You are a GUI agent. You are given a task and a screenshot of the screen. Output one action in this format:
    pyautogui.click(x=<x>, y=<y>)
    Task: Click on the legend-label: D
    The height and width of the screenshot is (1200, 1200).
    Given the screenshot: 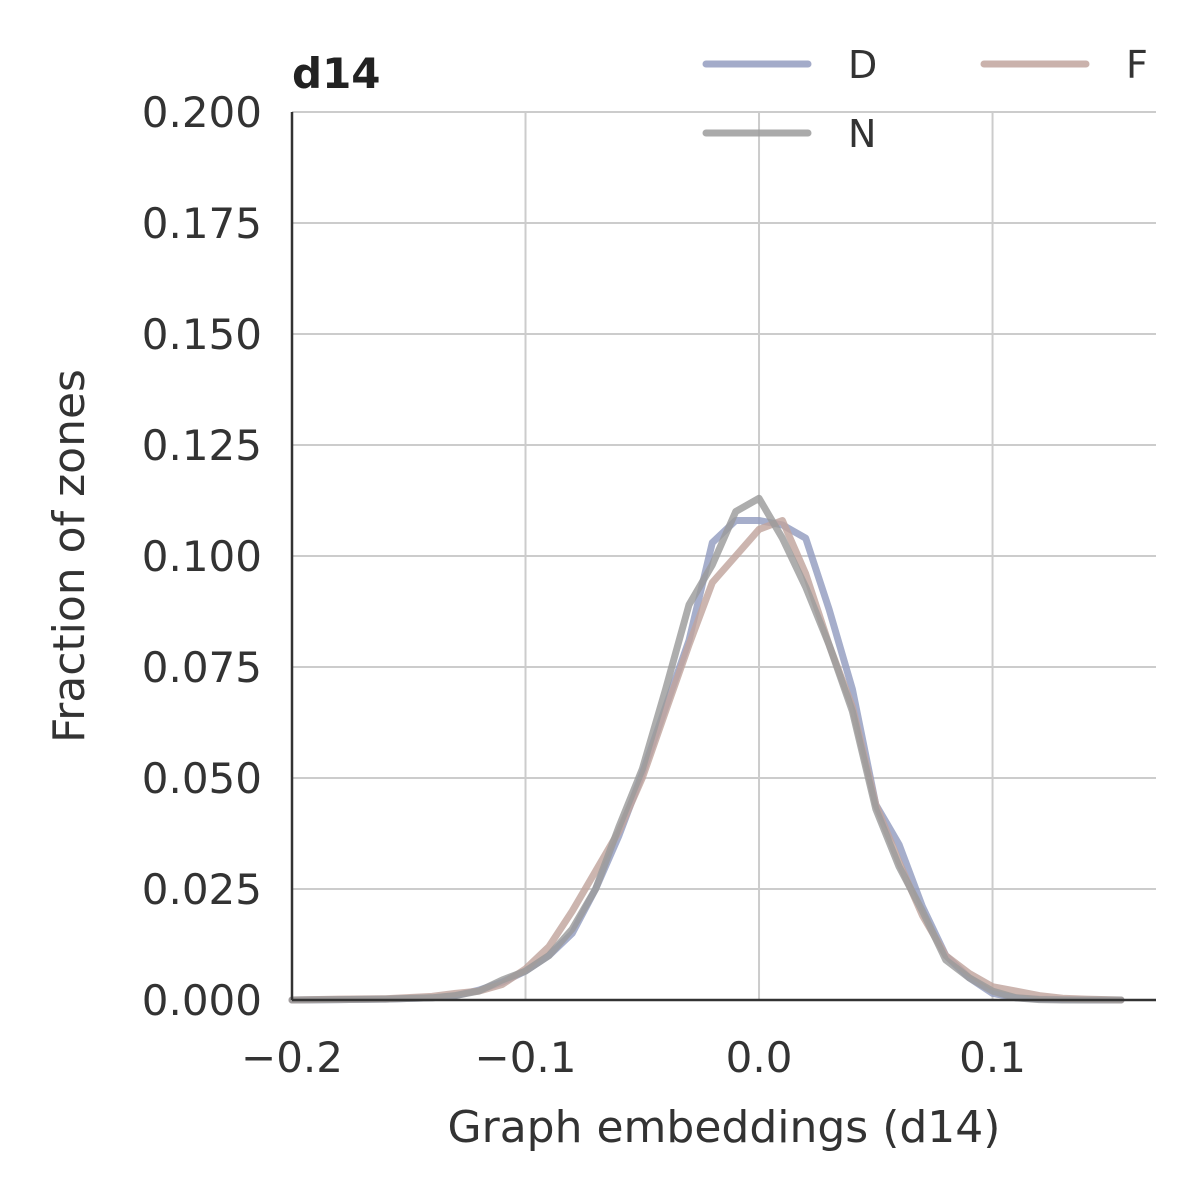 What is the action you would take?
    pyautogui.click(x=862, y=65)
    